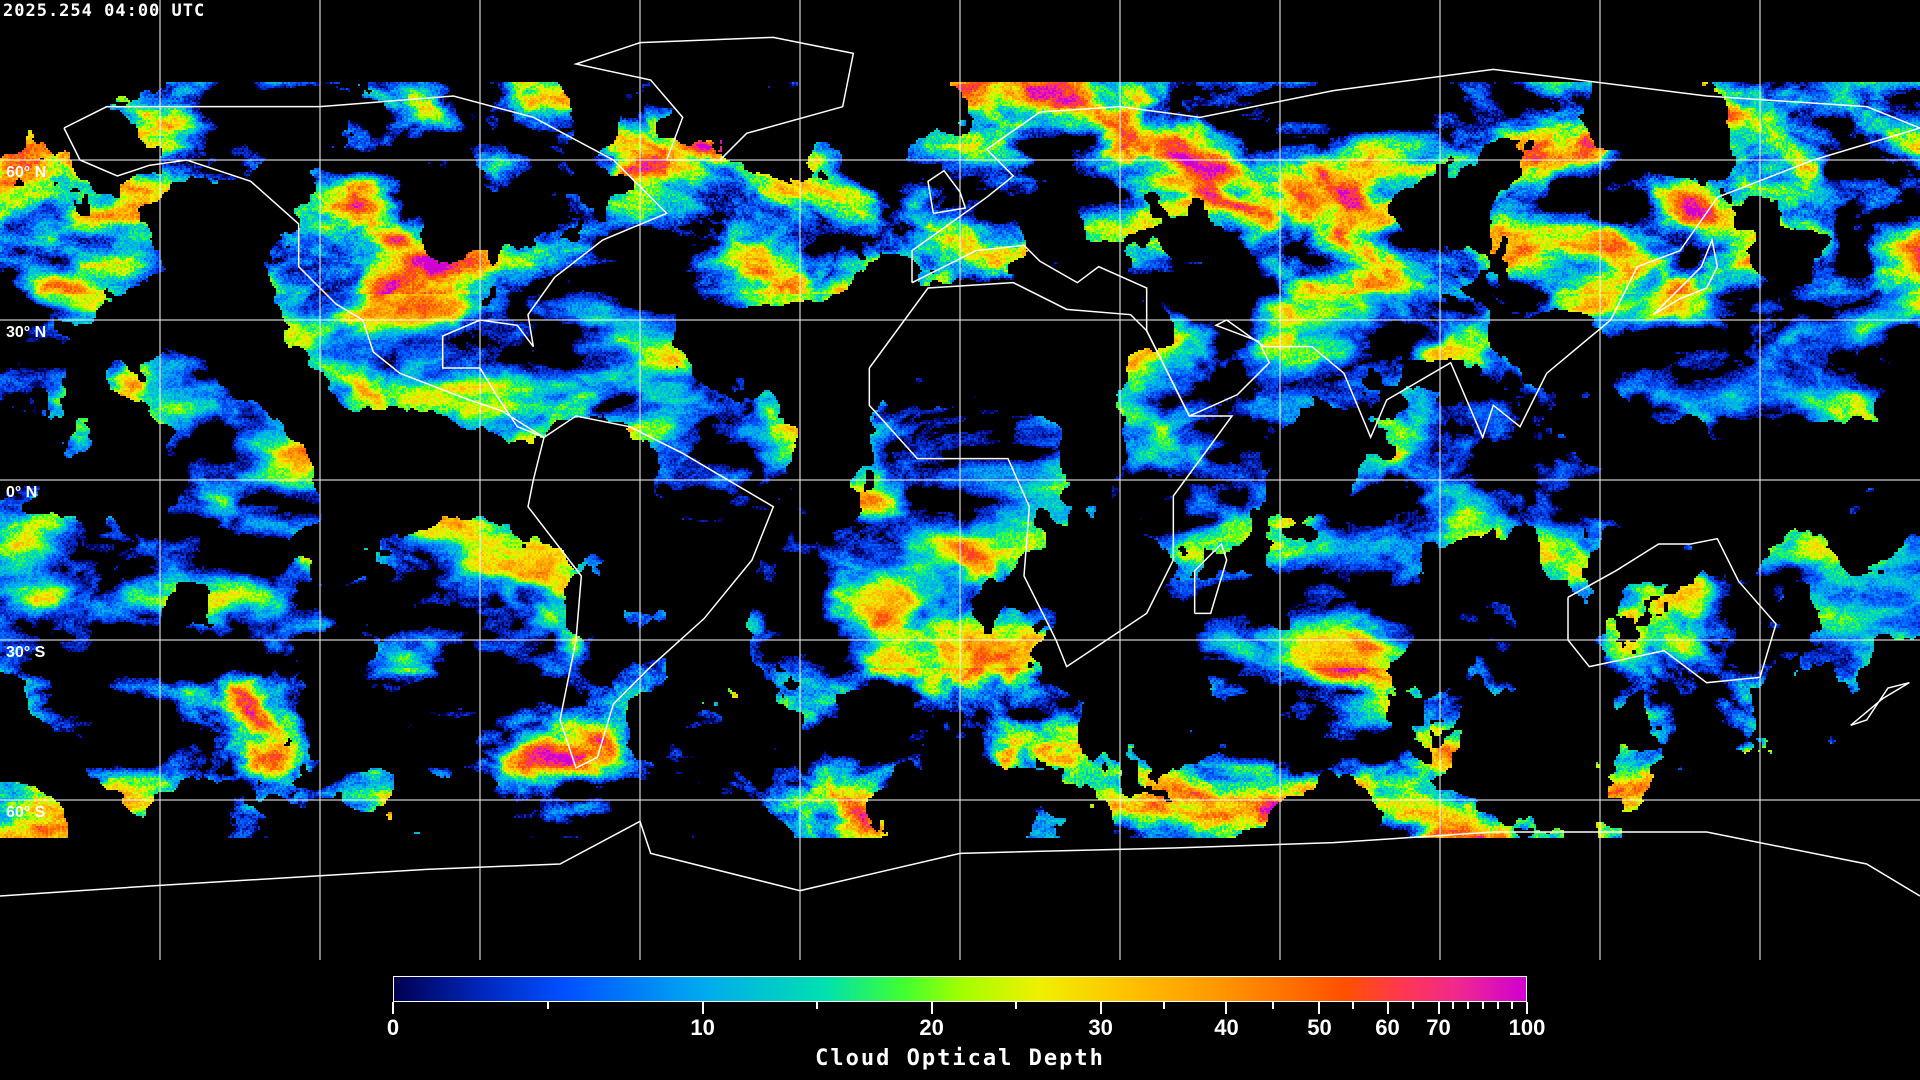  Describe the element at coordinates (1100, 1027) in the screenshot. I see `colorbar-tick-label: 30` at that location.